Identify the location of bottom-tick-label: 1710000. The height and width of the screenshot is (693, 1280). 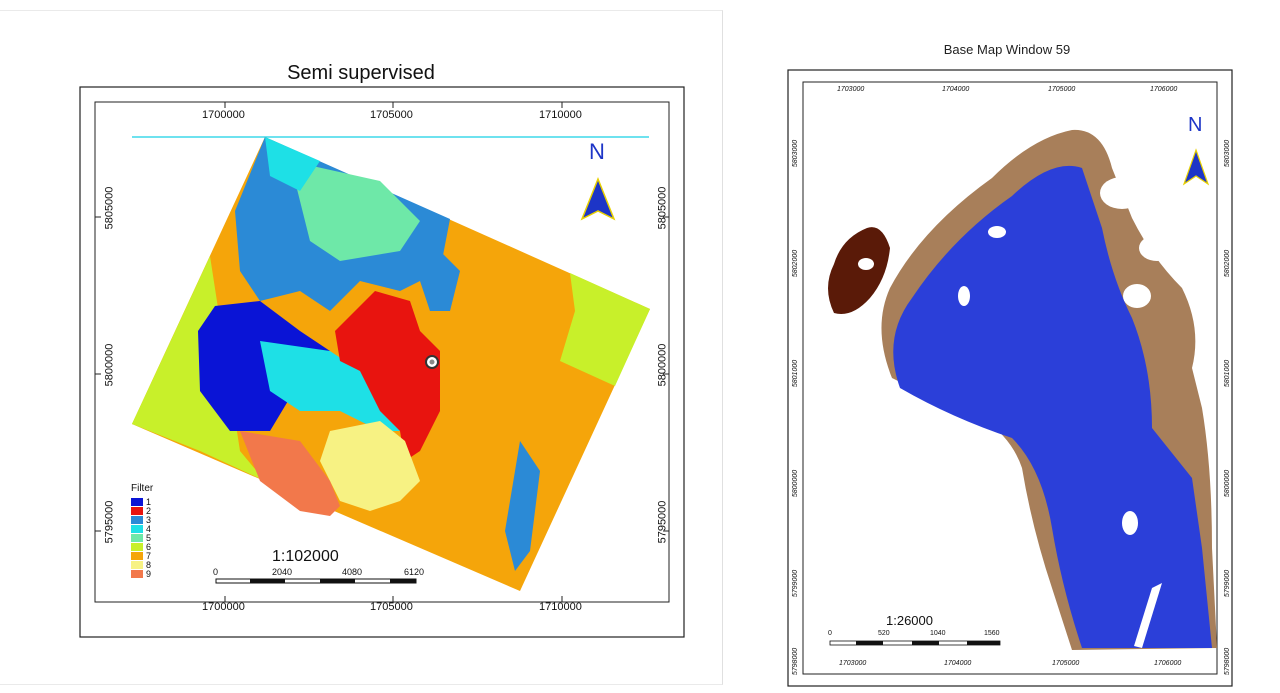
(560, 607).